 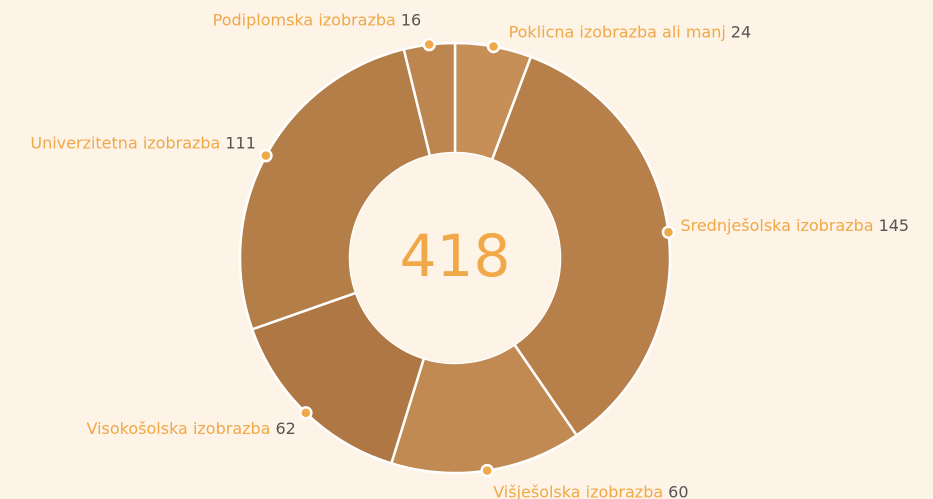 I want to click on segment-label: Poklicna izobrazba ali manj 24, so click(x=630, y=31).